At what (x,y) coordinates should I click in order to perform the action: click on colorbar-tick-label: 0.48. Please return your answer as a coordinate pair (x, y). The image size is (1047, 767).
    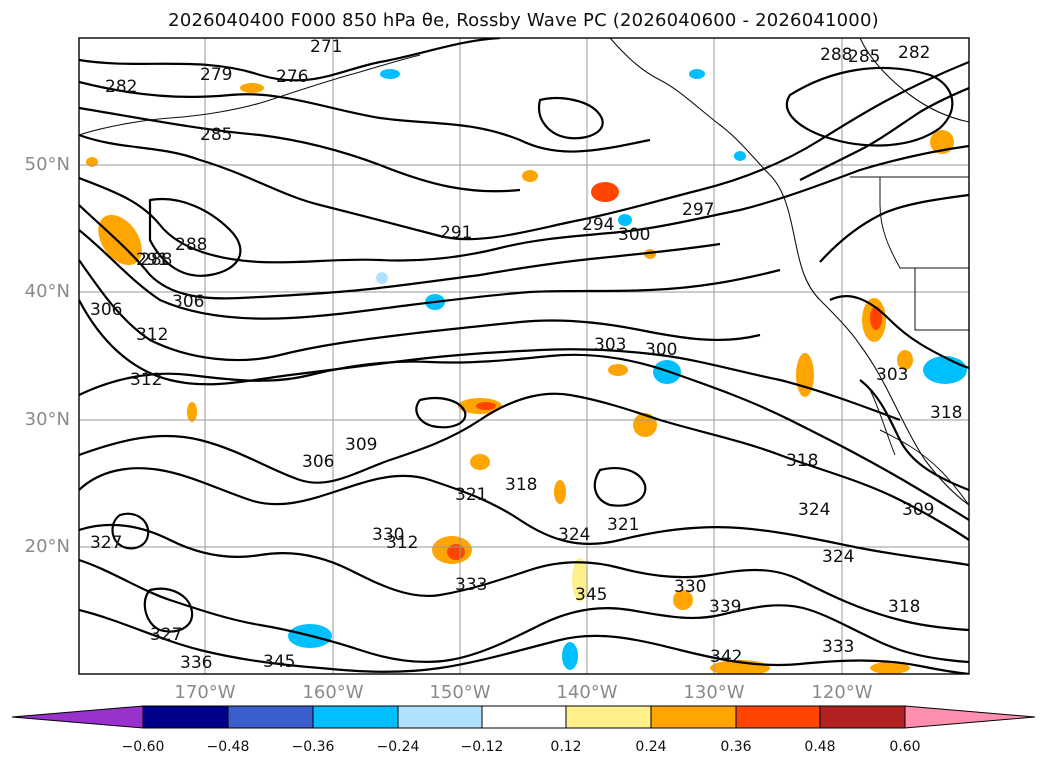
    Looking at the image, I should click on (820, 747).